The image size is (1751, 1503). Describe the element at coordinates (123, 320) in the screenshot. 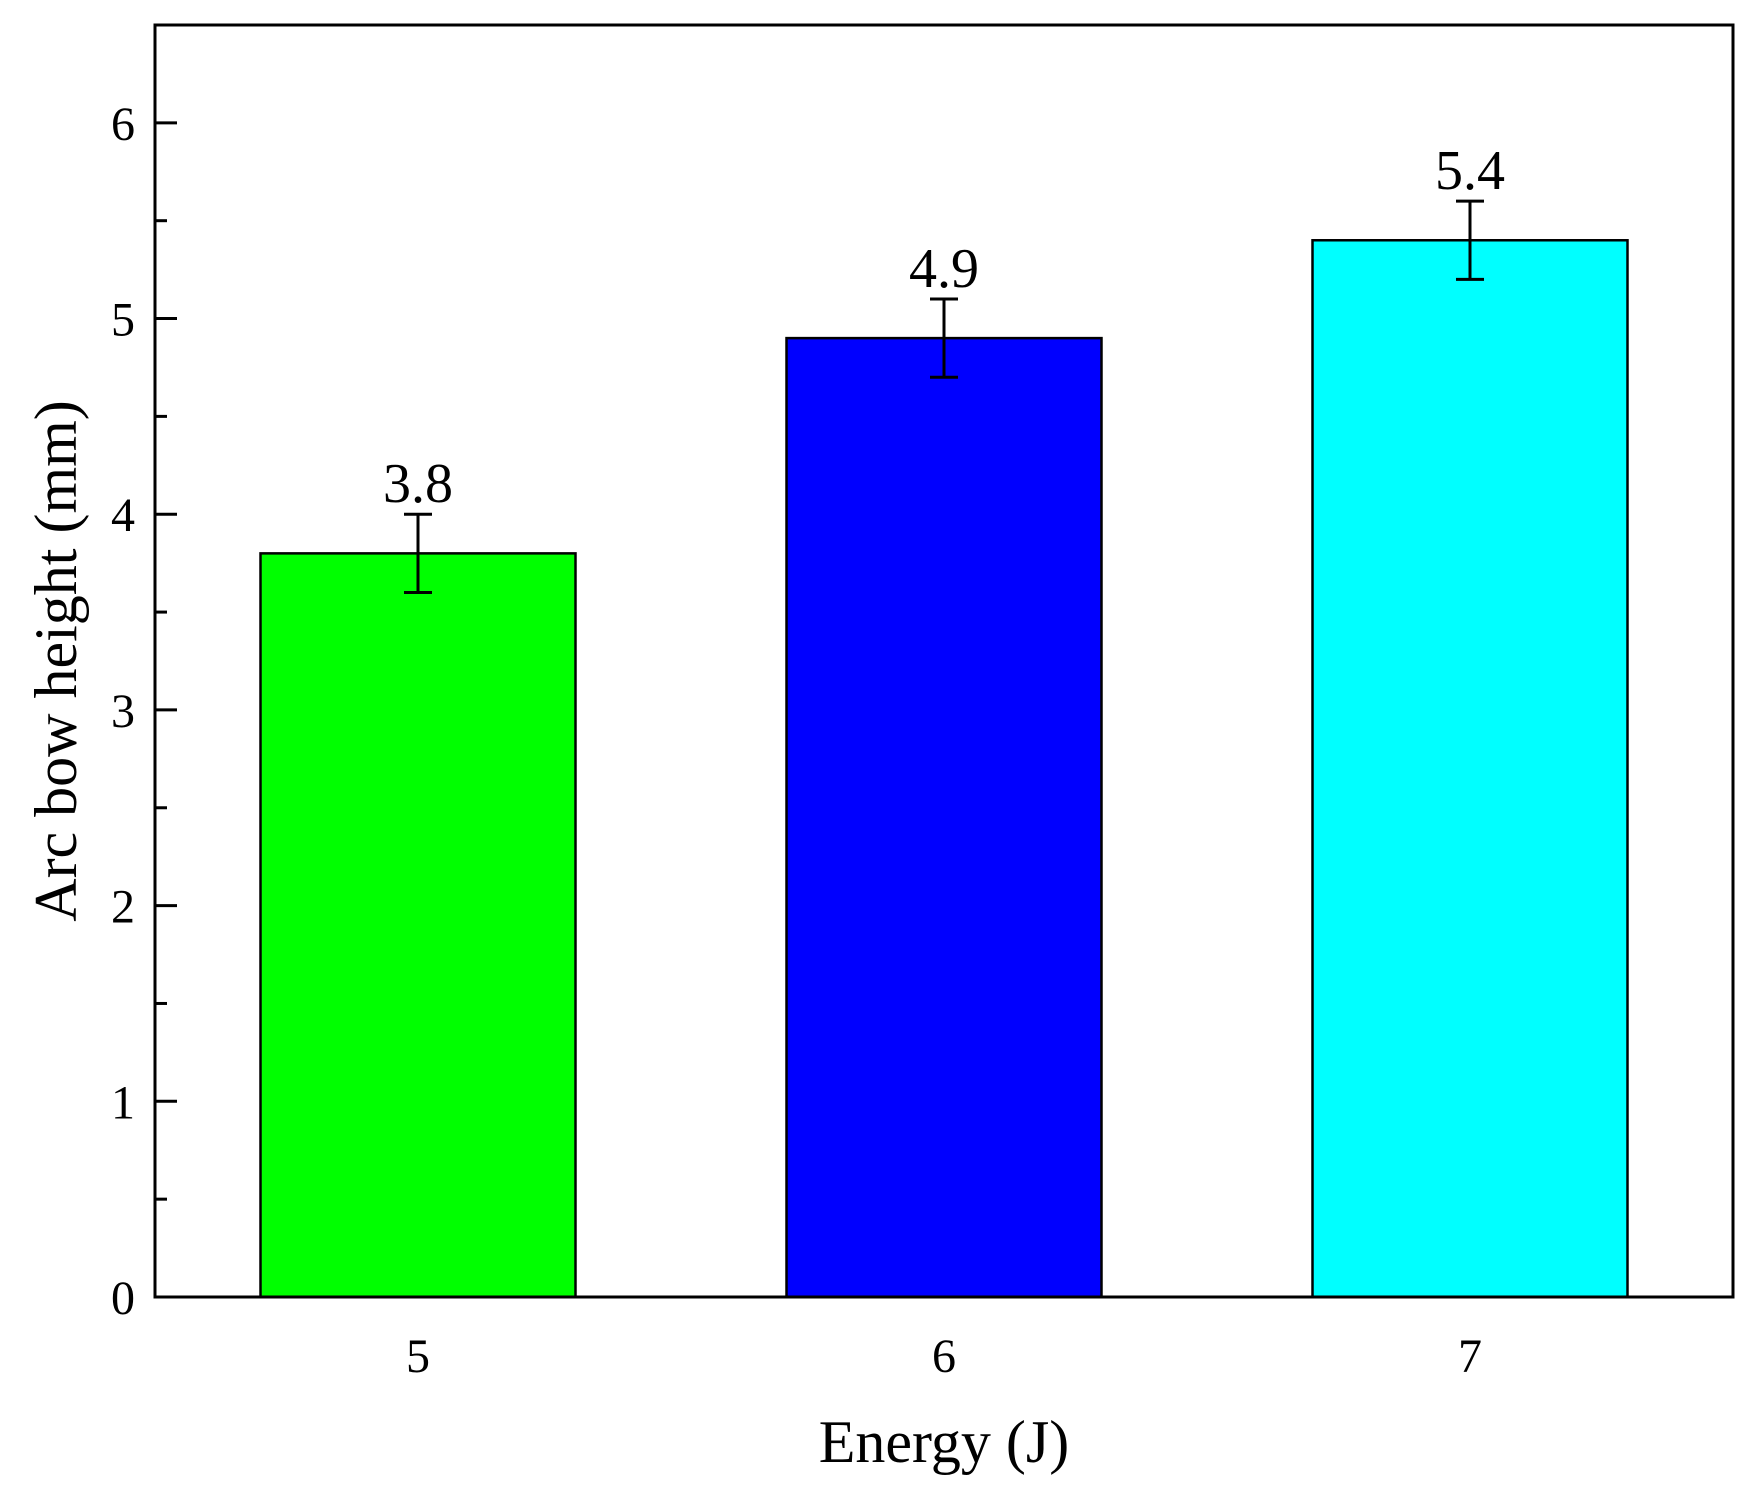

I see `y-tick-label: 5` at that location.